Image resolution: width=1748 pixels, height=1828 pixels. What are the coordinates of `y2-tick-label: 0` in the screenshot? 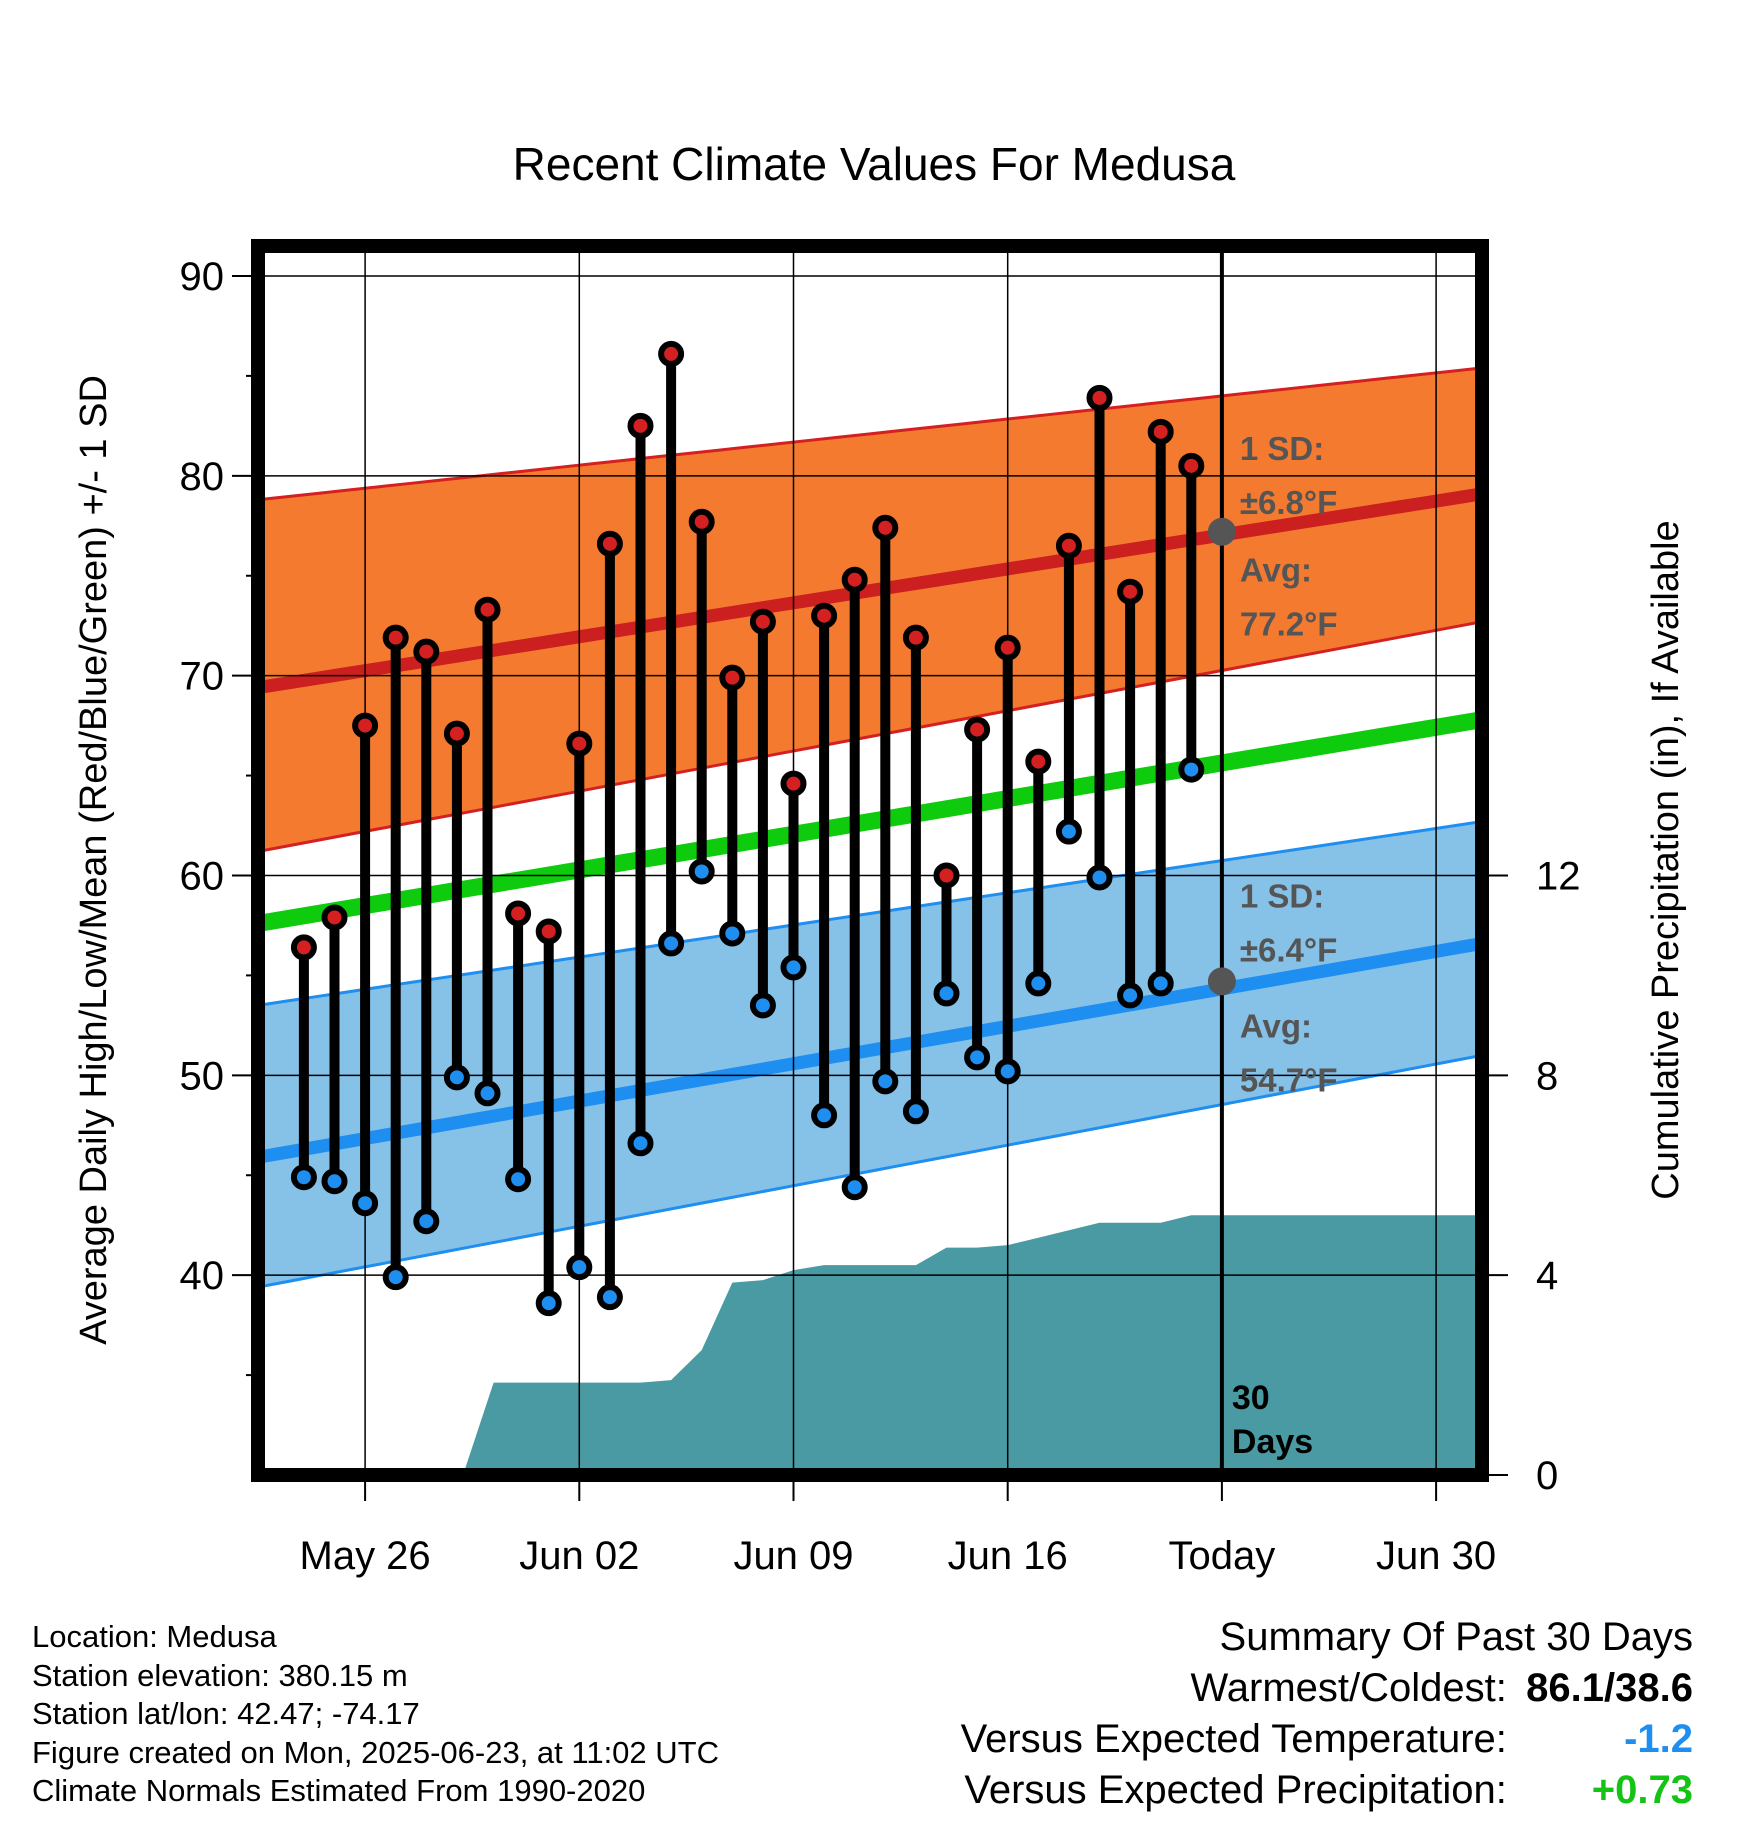 It's located at (1547, 1476).